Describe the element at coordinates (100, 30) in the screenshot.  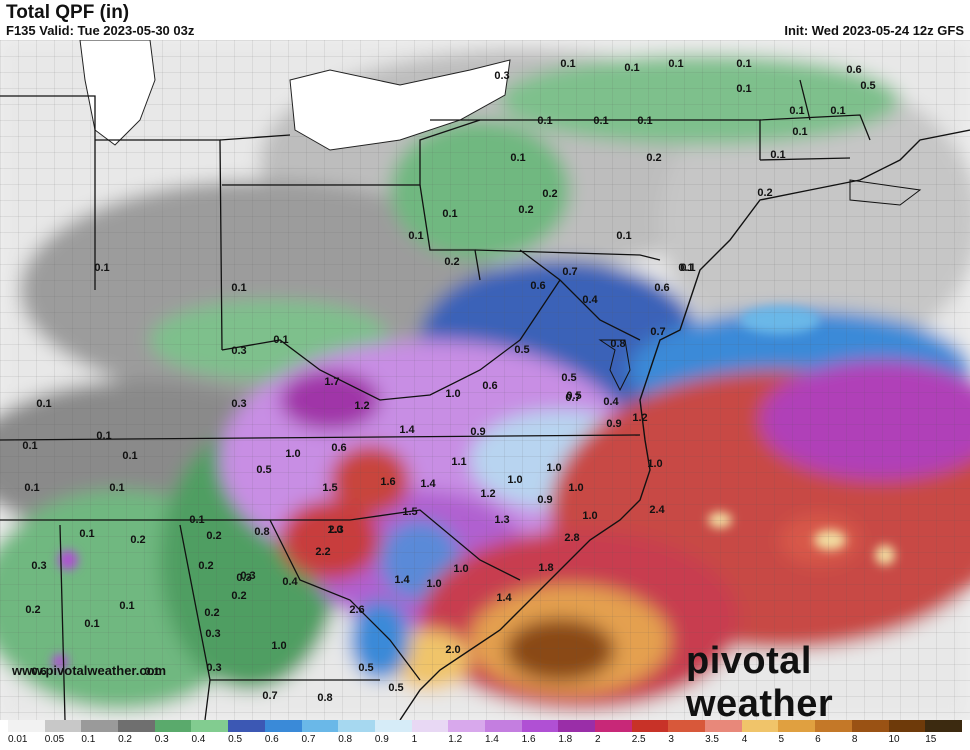
I see `valid-time: F135 Valid: Tue 2023-05-30 03z` at that location.